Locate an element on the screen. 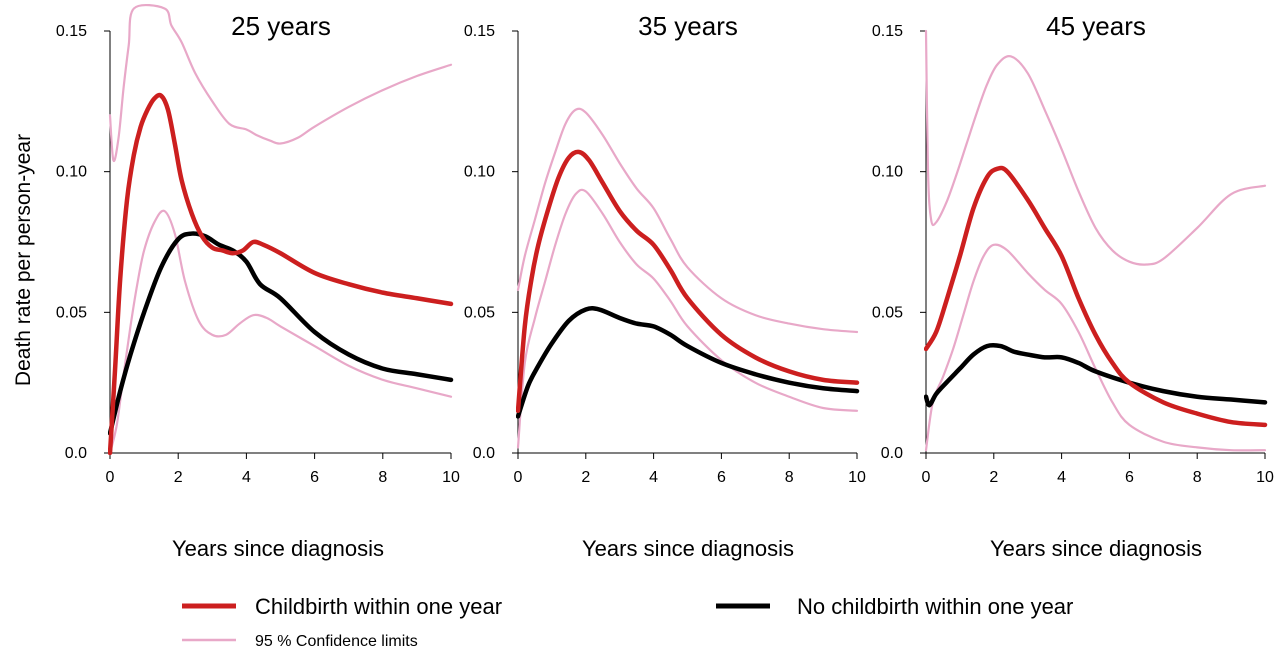 The width and height of the screenshot is (1284, 652). series-group is located at coordinates (688, 278).